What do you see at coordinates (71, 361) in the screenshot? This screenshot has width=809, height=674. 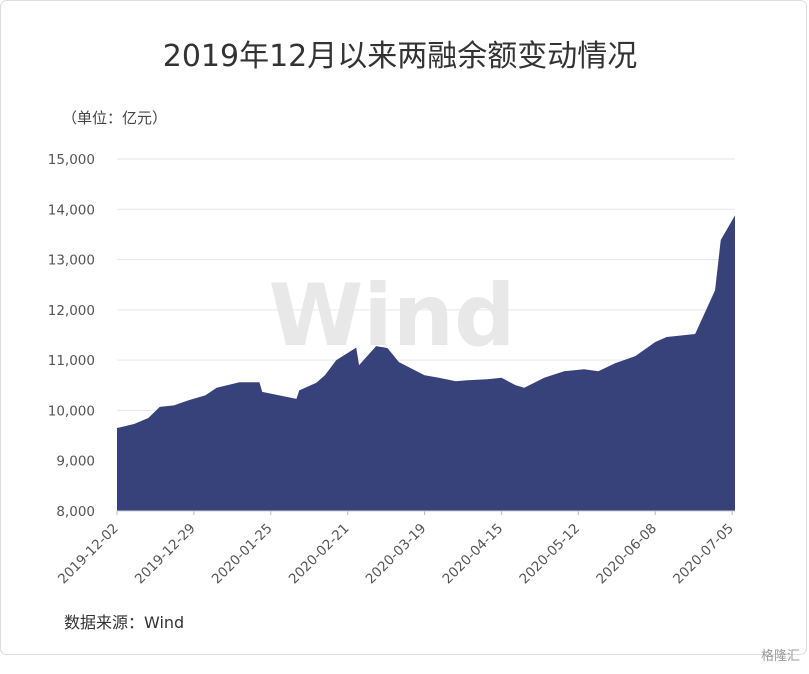 I see `y-tick-label: 11,000` at bounding box center [71, 361].